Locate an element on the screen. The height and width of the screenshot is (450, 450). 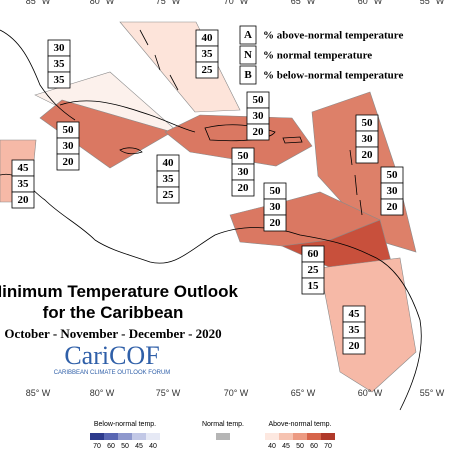
region-box: 30 35 35 is located at coordinates (59, 64).